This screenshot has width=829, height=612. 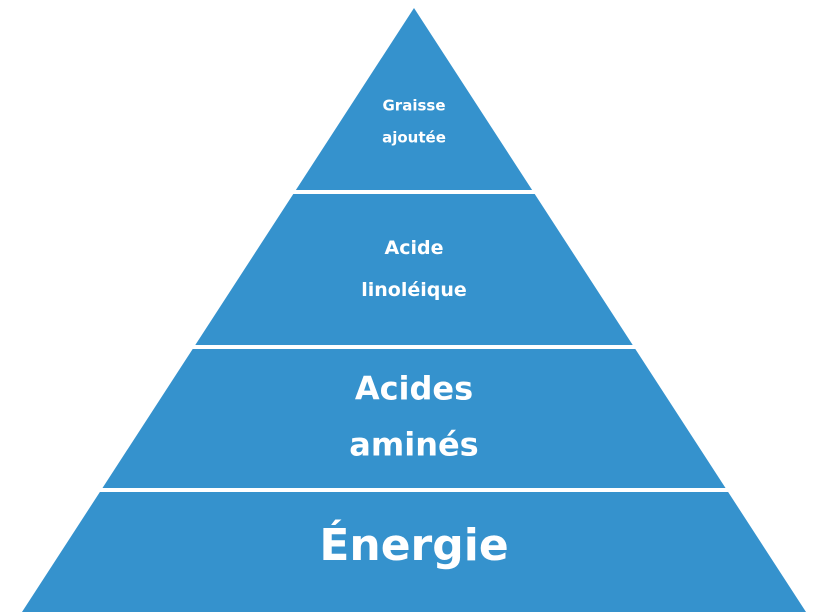 I want to click on level-label: Acide, so click(x=414, y=248).